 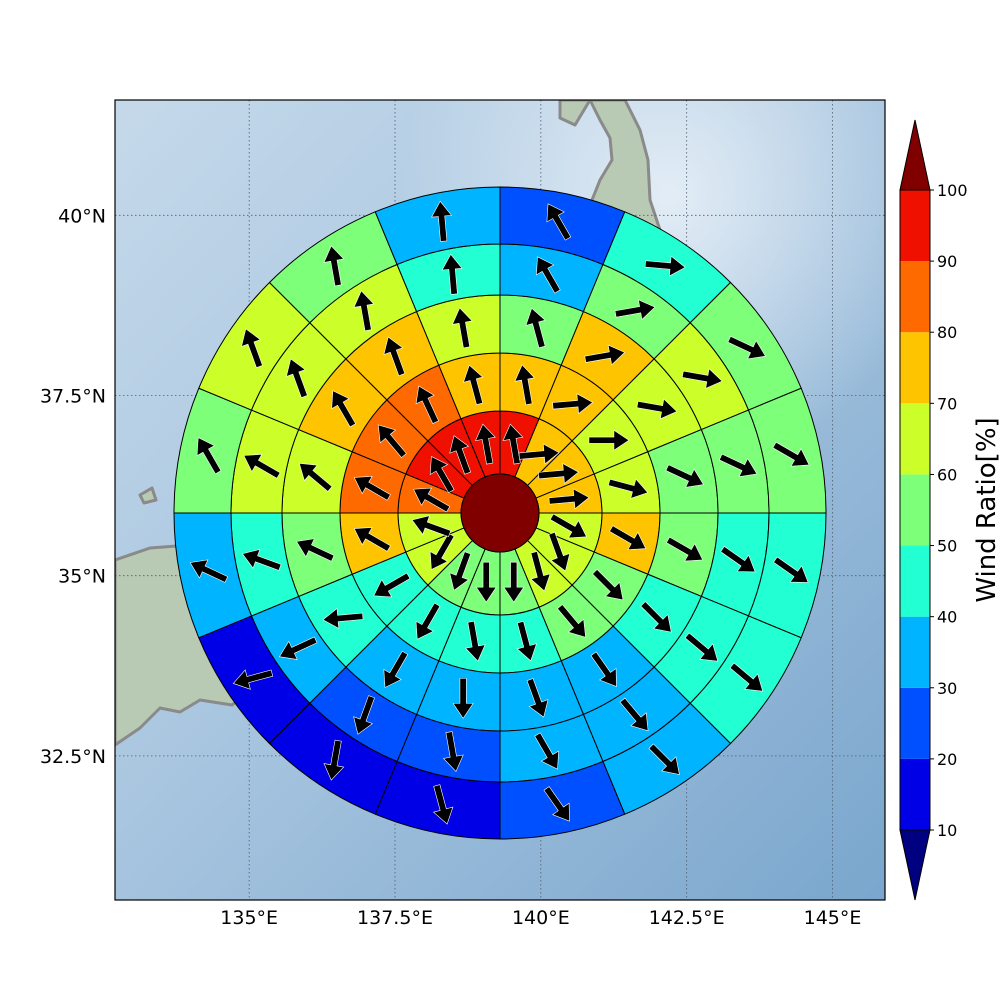 I want to click on colorbar-tick-label: 90, so click(x=947, y=261).